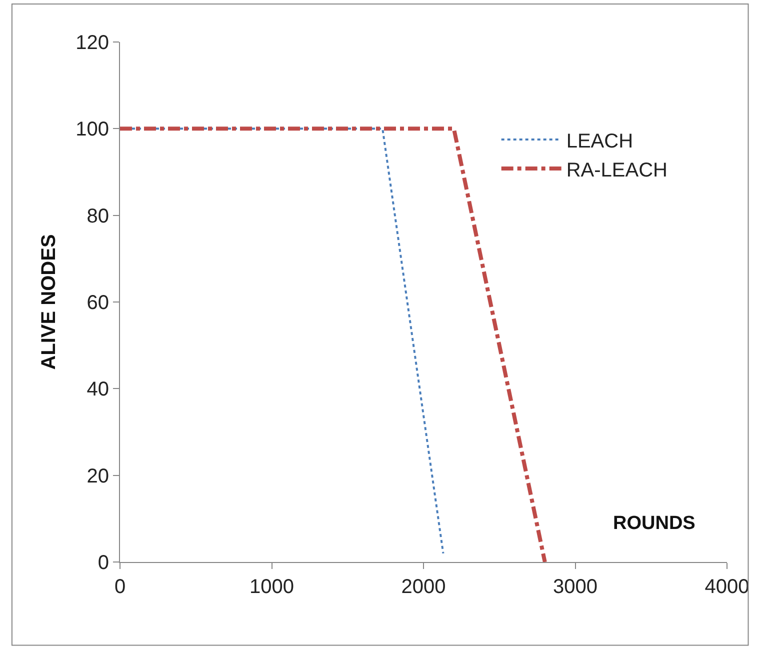 This screenshot has width=760, height=654. Describe the element at coordinates (49, 302) in the screenshot. I see `y-axis-title: ALIVE NODES` at that location.